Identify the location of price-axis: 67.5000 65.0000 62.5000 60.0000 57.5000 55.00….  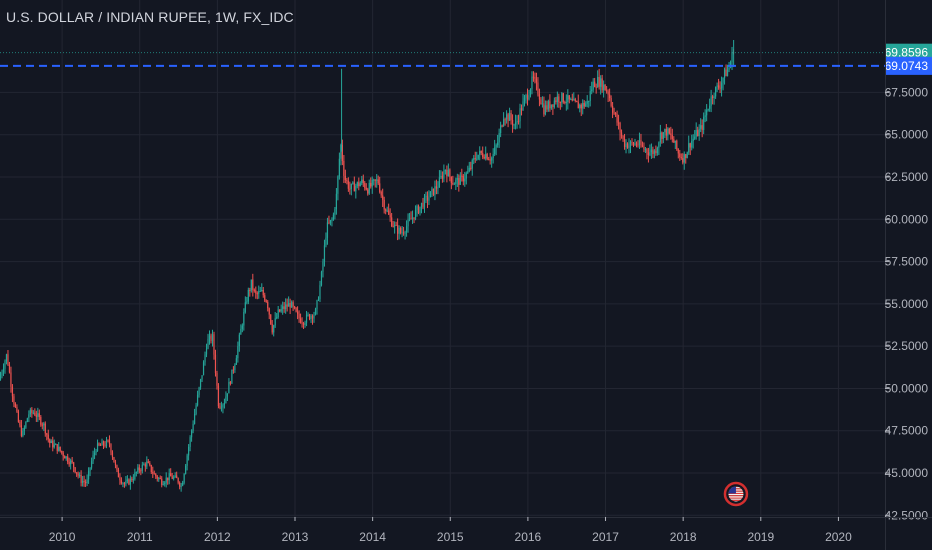
(907, 275).